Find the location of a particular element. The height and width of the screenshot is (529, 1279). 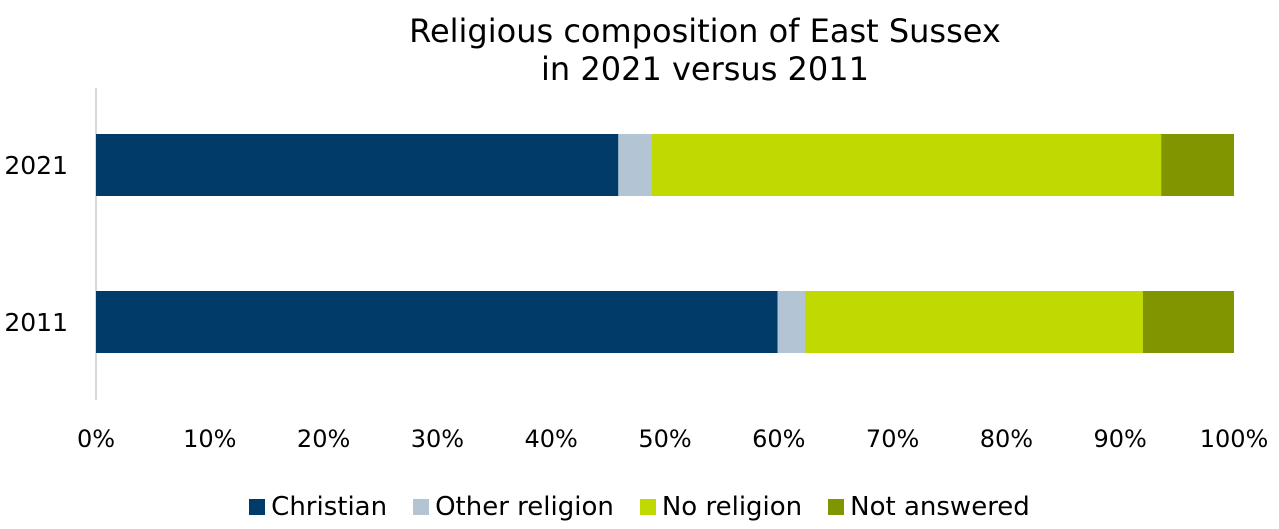

x-tick-label: 70% is located at coordinates (892, 439).